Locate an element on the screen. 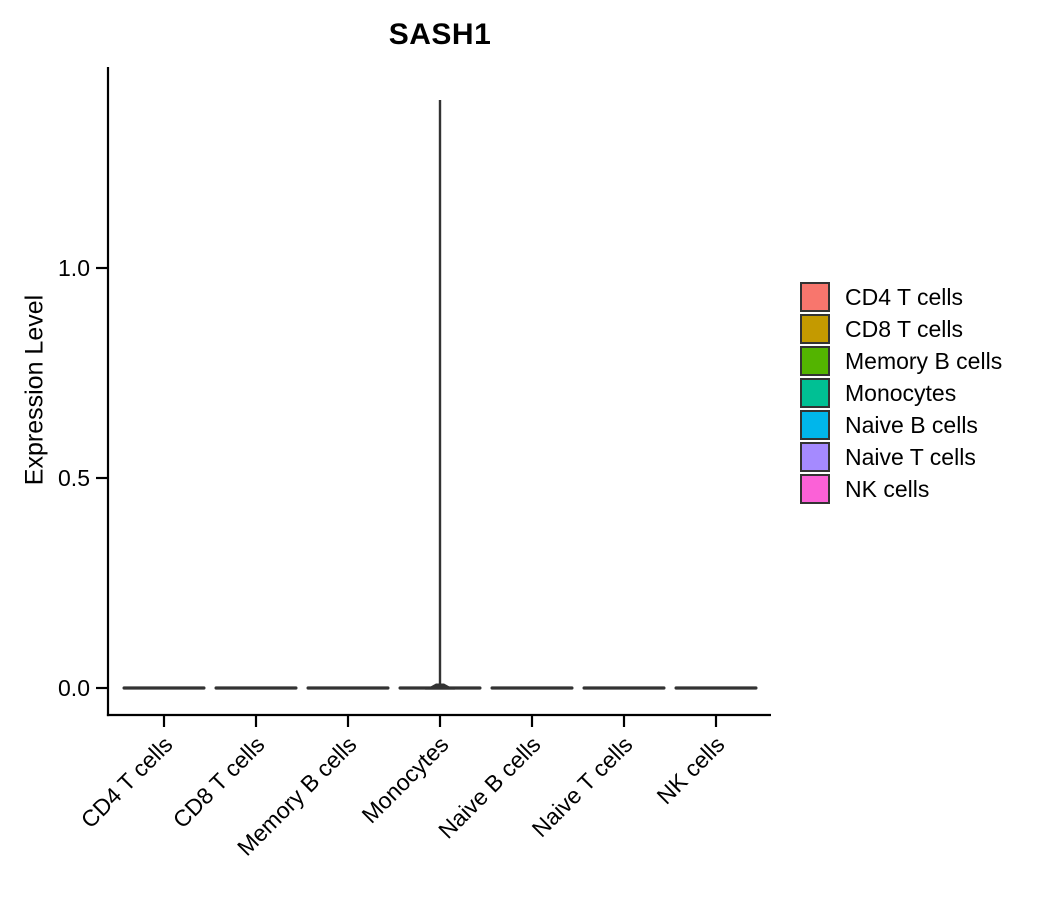 The image size is (1050, 900). violin-base-bump is located at coordinates (440, 686).